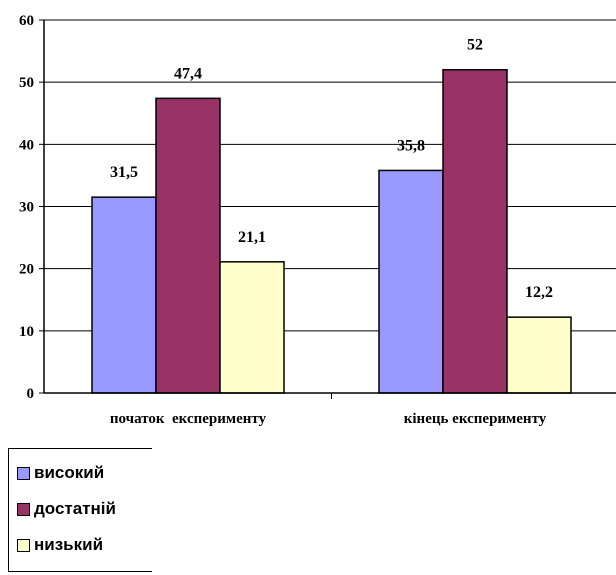 Image resolution: width=616 pixels, height=575 pixels. What do you see at coordinates (188, 73) in the screenshot?
I see `data-label: 47,4` at bounding box center [188, 73].